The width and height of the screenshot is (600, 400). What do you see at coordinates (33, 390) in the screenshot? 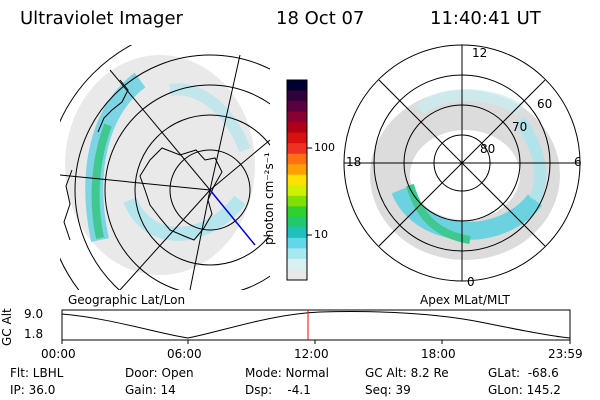
I see `info-ip: IP: 36.0` at bounding box center [33, 390].